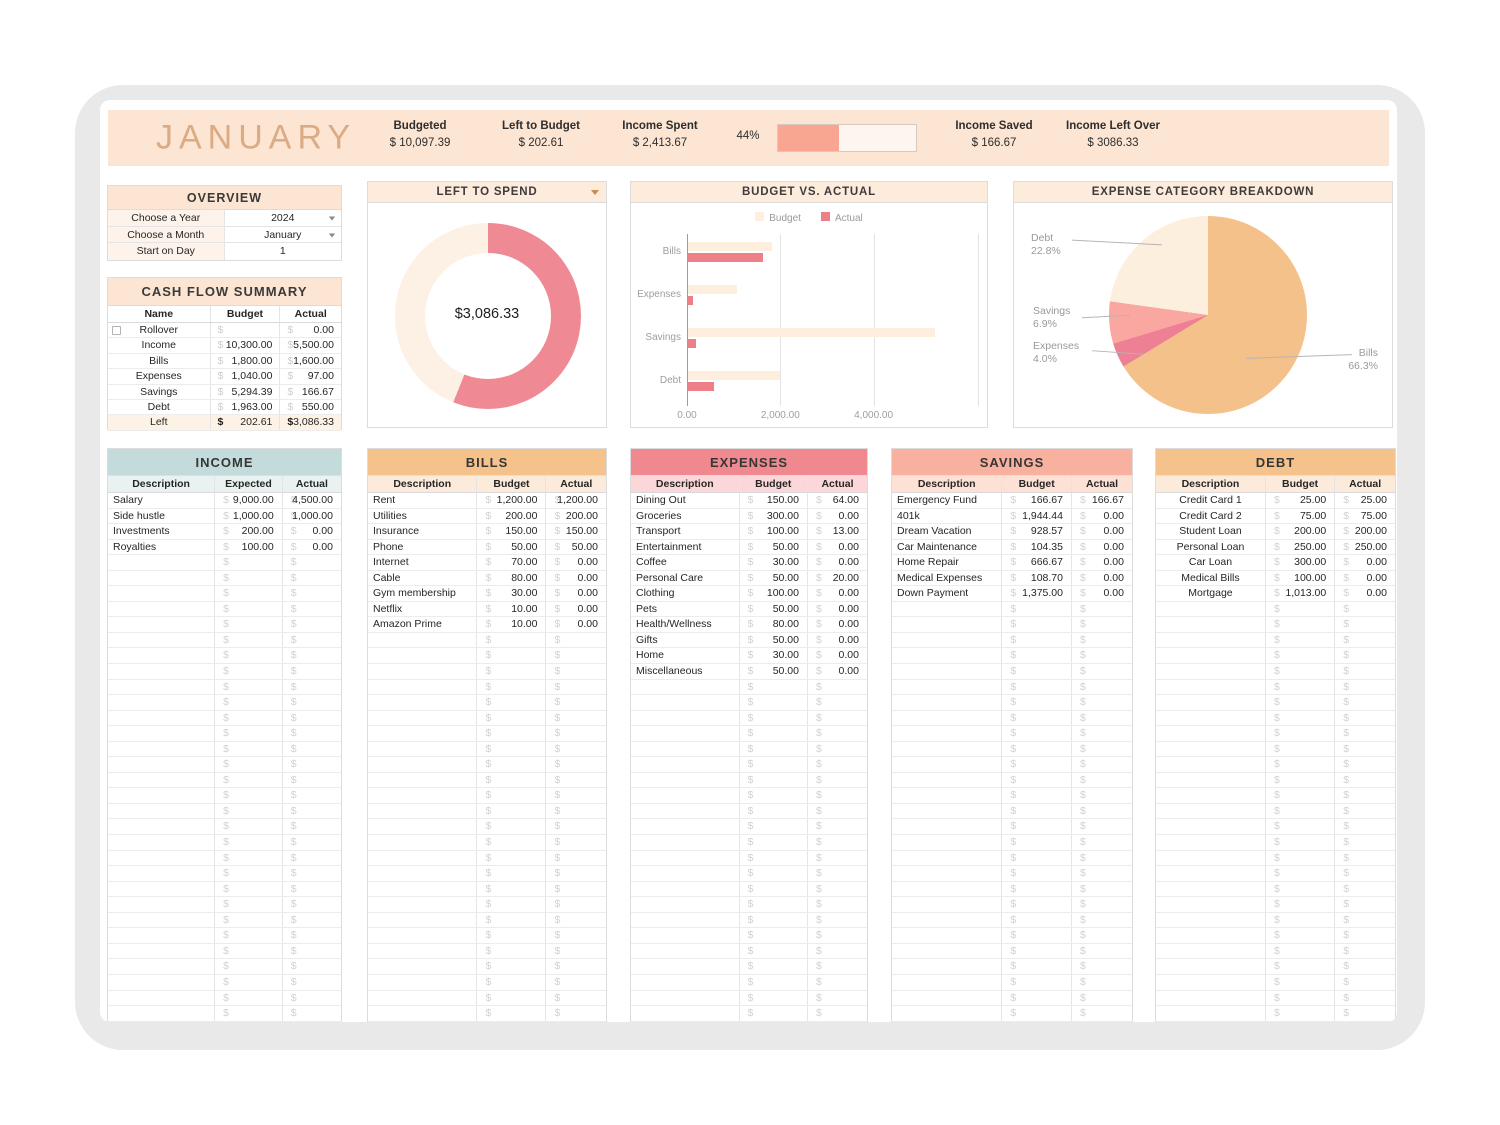  What do you see at coordinates (1012, 563) in the screenshot?
I see `table-row: Home Repair $666.67 $0.00` at bounding box center [1012, 563].